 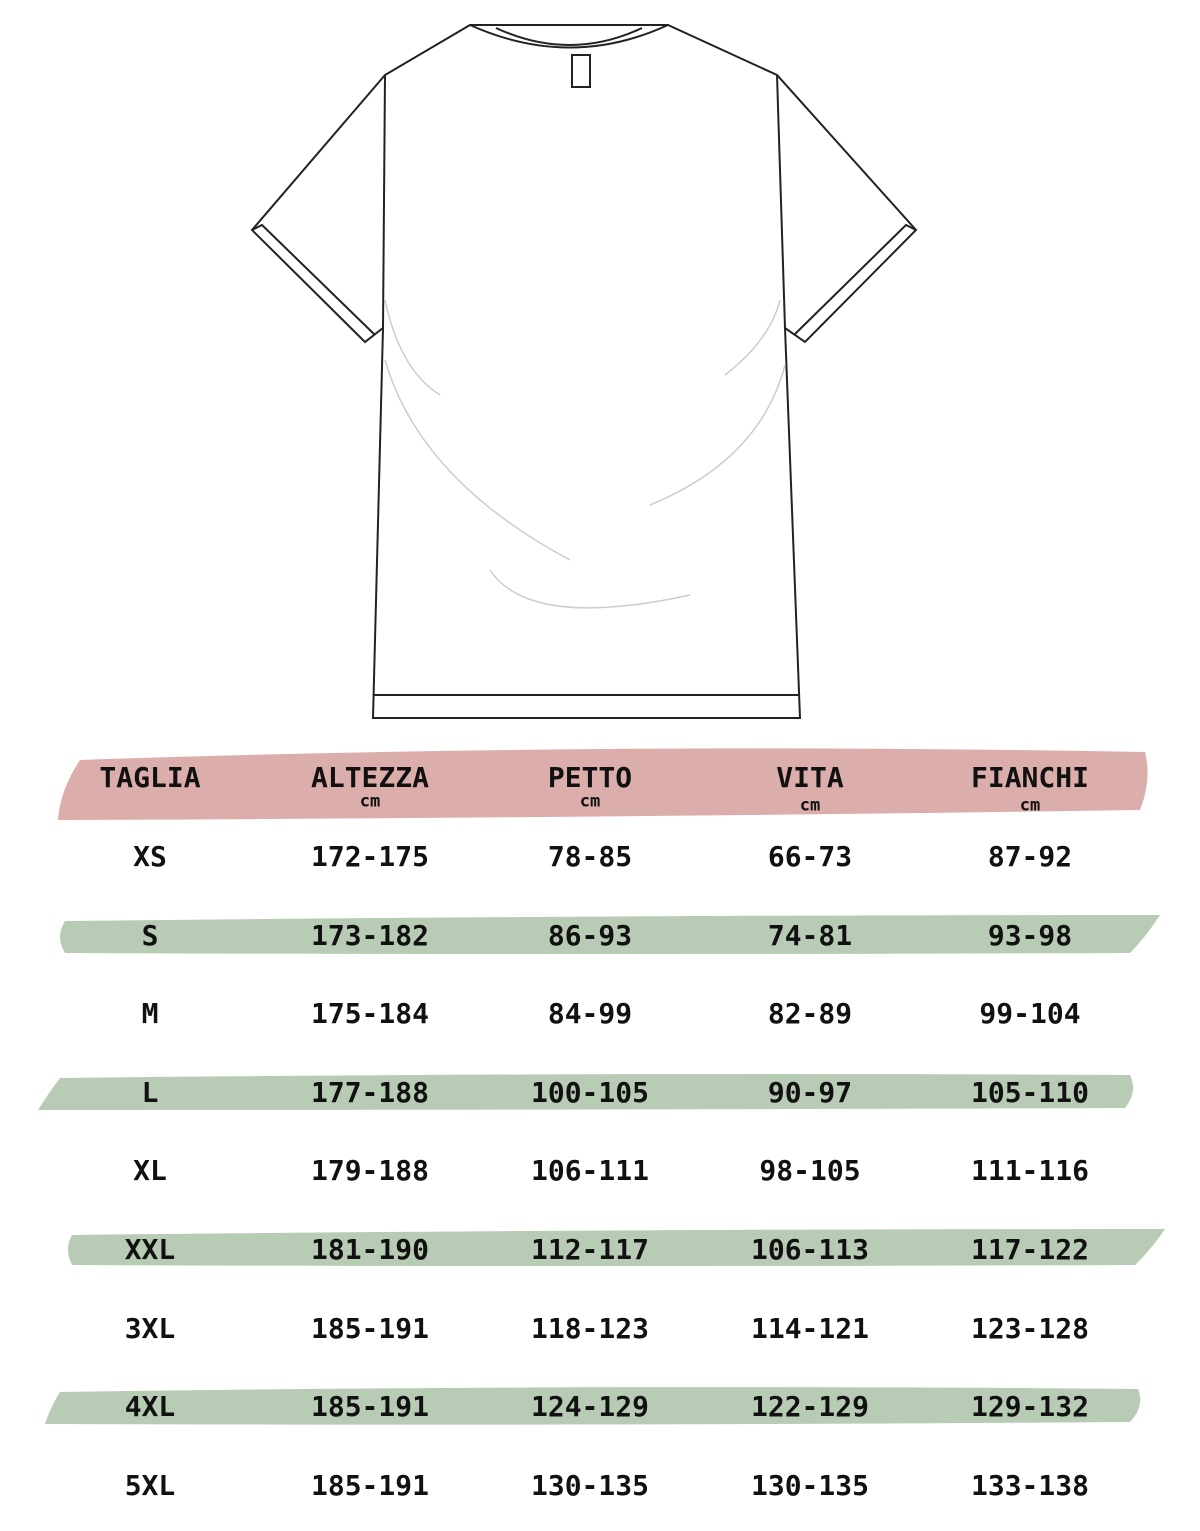 I want to click on size-value: 93-98, so click(x=1030, y=935).